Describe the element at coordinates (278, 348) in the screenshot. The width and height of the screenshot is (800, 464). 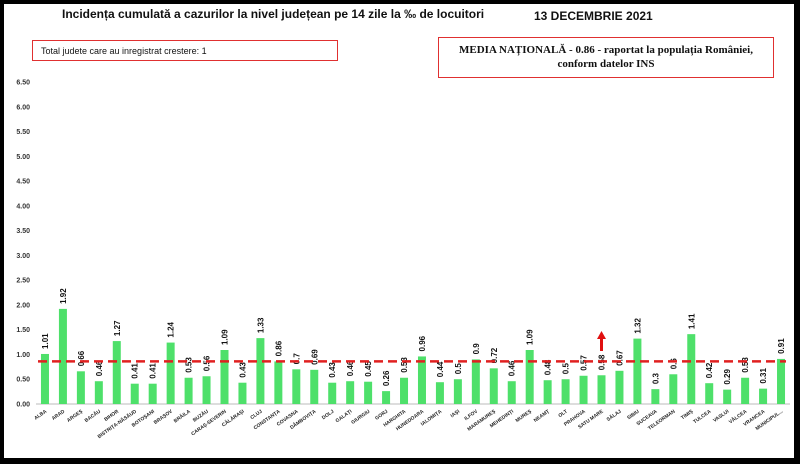
I see `data-label: 0.86` at that location.